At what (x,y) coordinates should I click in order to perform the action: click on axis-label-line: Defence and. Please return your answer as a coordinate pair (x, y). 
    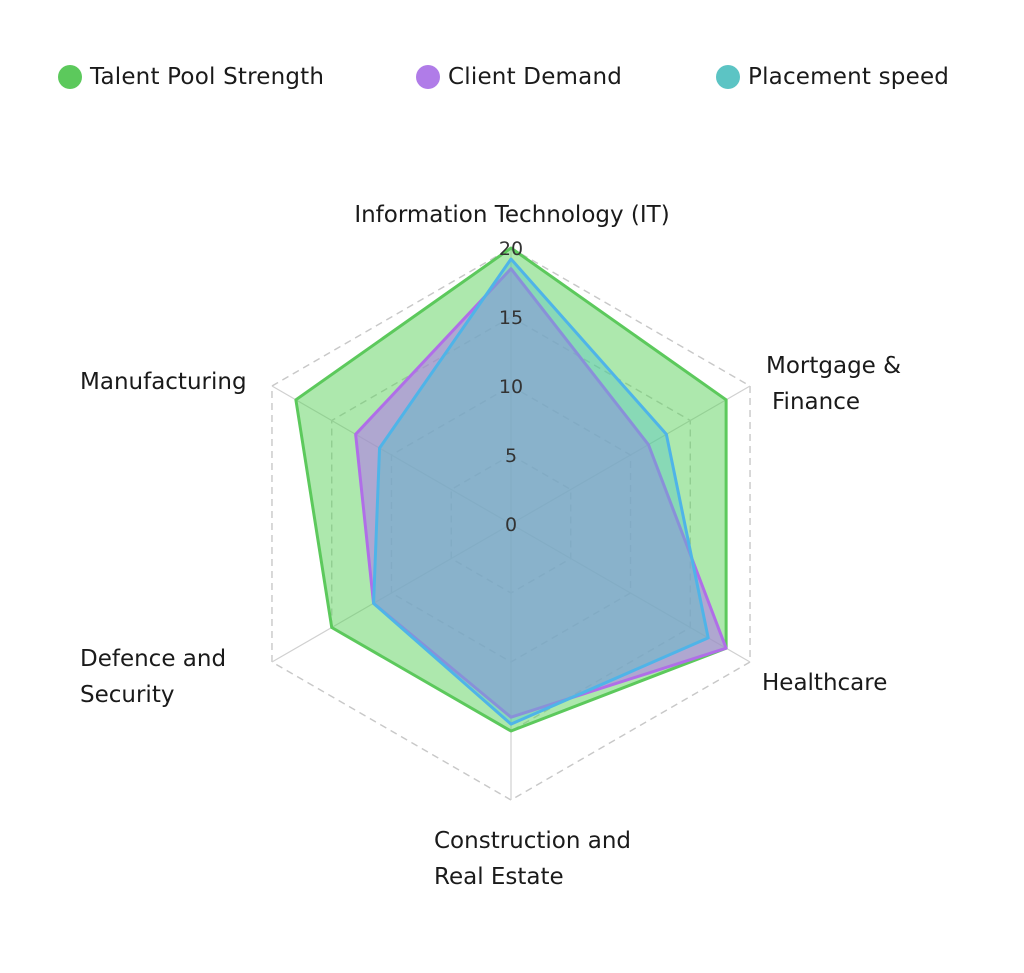
    Looking at the image, I should click on (153, 659).